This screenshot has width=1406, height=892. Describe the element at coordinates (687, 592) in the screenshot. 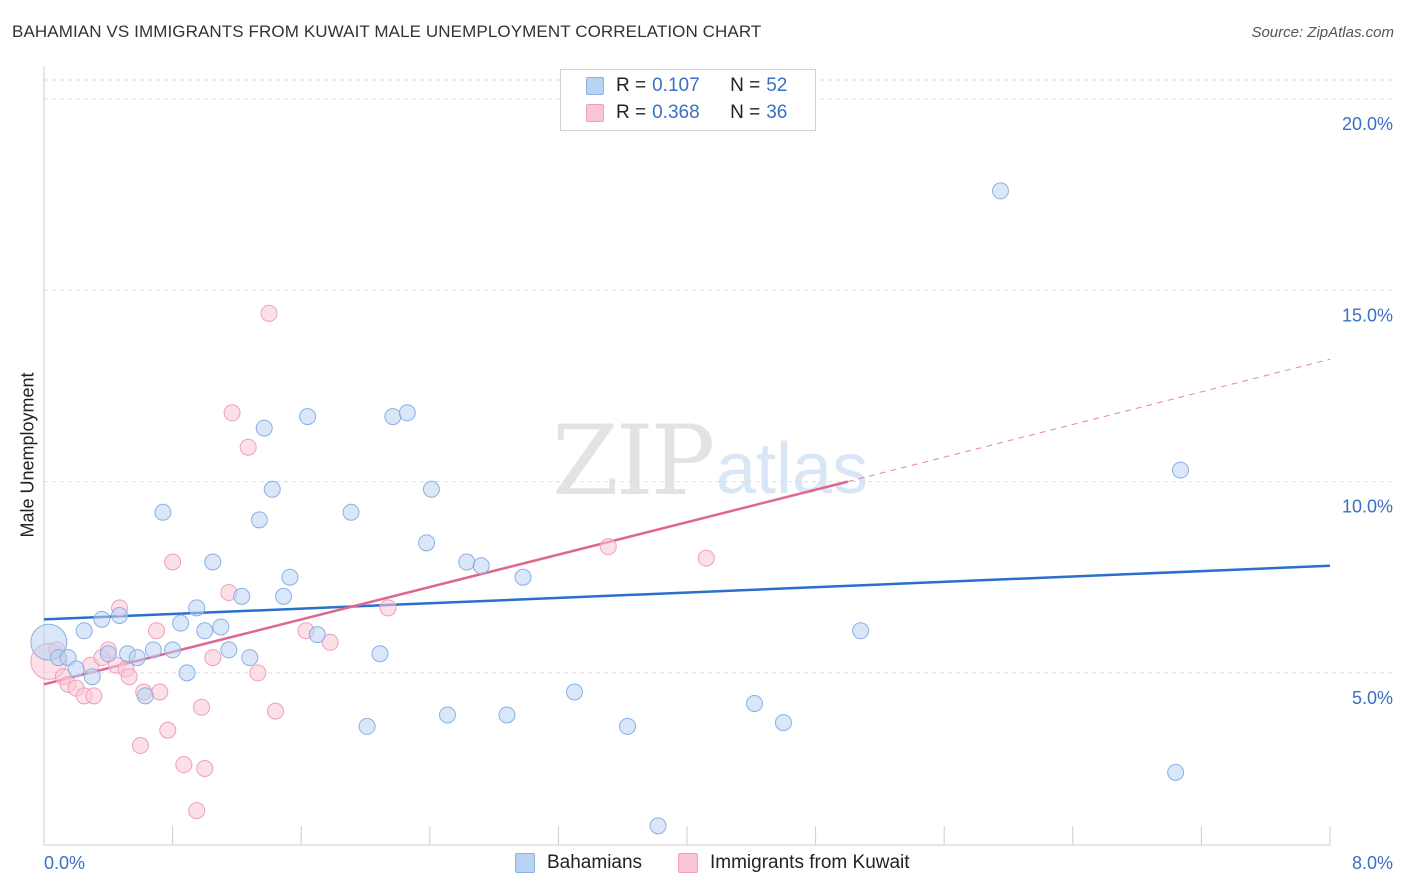

I see `trend-line-bahamians` at that location.